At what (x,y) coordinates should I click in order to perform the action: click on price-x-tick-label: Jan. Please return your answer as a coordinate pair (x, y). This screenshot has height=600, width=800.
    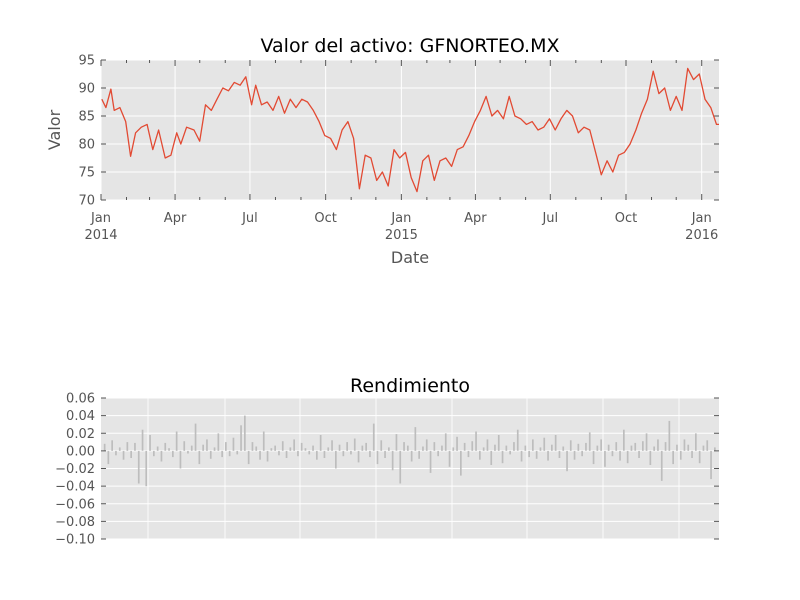
    Looking at the image, I should click on (400, 218).